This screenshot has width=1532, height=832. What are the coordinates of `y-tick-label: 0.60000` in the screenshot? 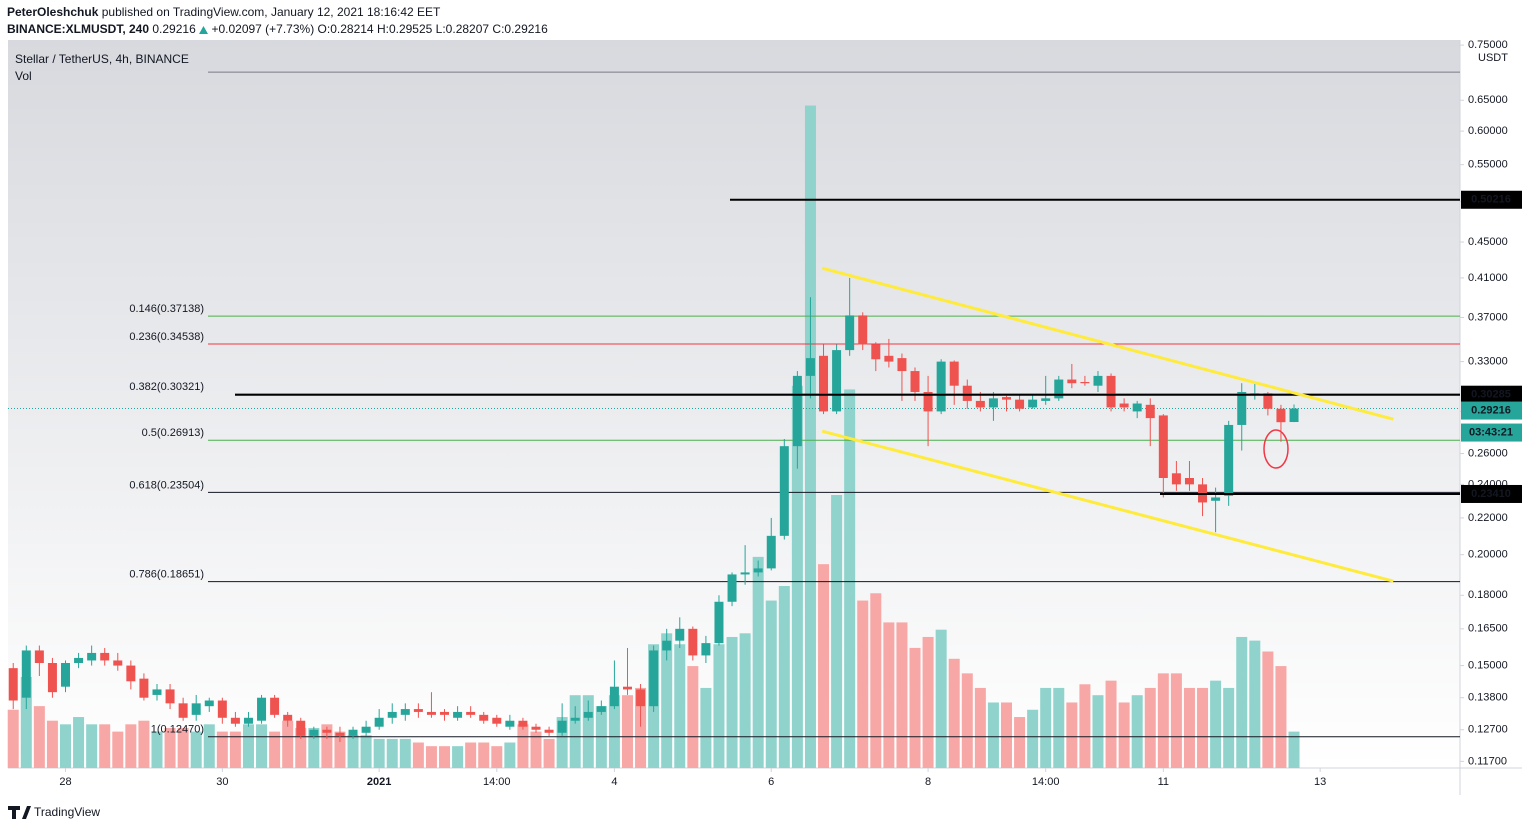 It's located at (1488, 131).